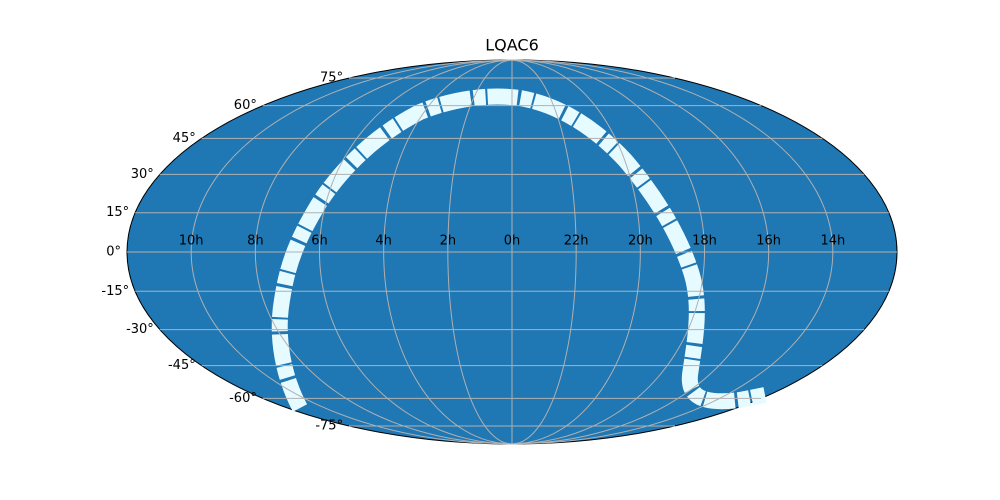 Image resolution: width=1000 pixels, height=500 pixels. What do you see at coordinates (329, 425) in the screenshot?
I see `y-tick-label: -75°` at bounding box center [329, 425].